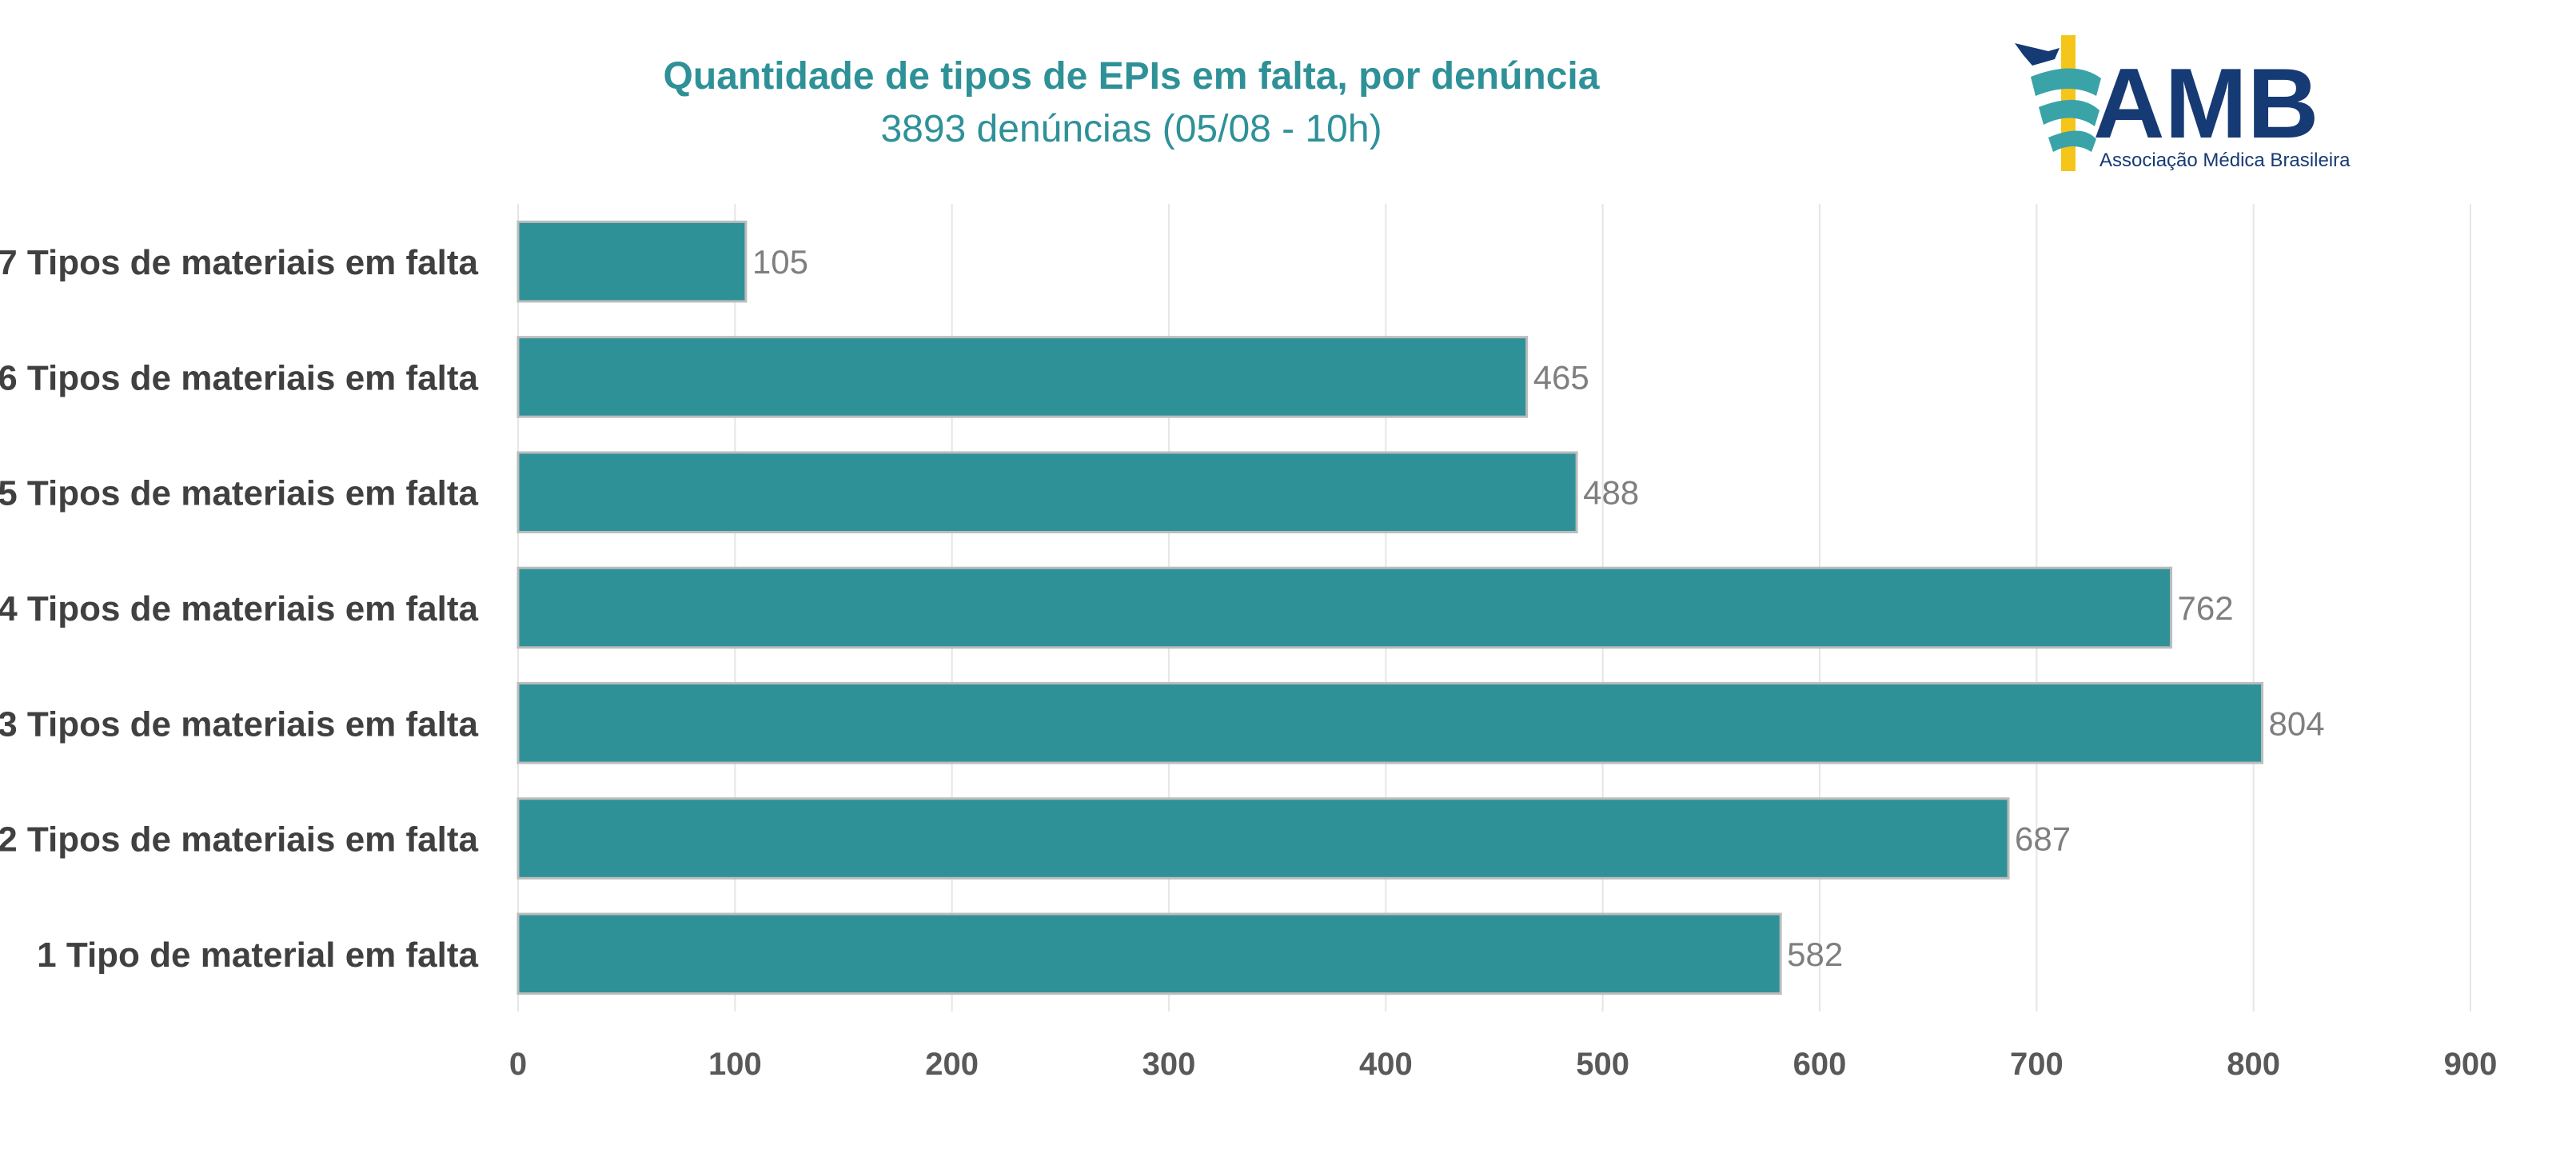 The width and height of the screenshot is (2576, 1165). I want to click on data-label: 582, so click(1815, 954).